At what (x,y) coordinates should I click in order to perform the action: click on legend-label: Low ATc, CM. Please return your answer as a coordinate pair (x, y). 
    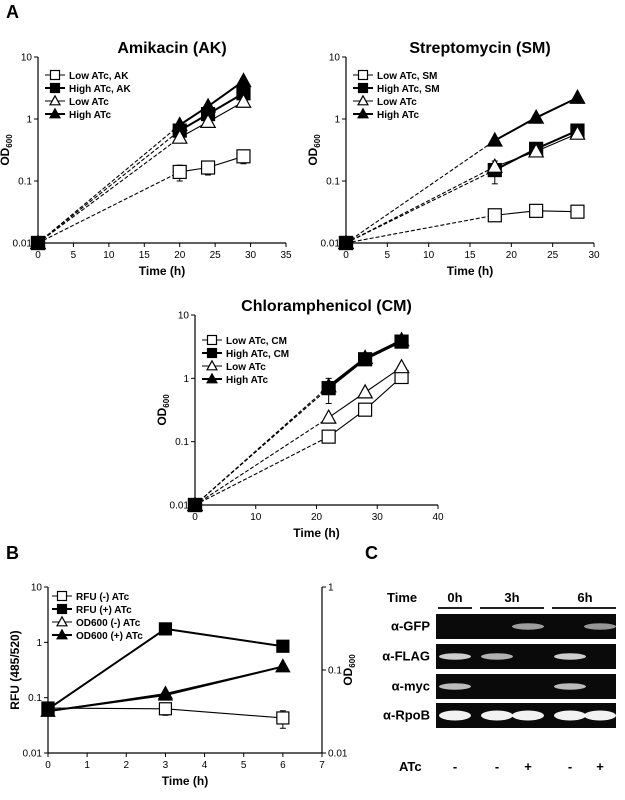
    Looking at the image, I should click on (256, 341).